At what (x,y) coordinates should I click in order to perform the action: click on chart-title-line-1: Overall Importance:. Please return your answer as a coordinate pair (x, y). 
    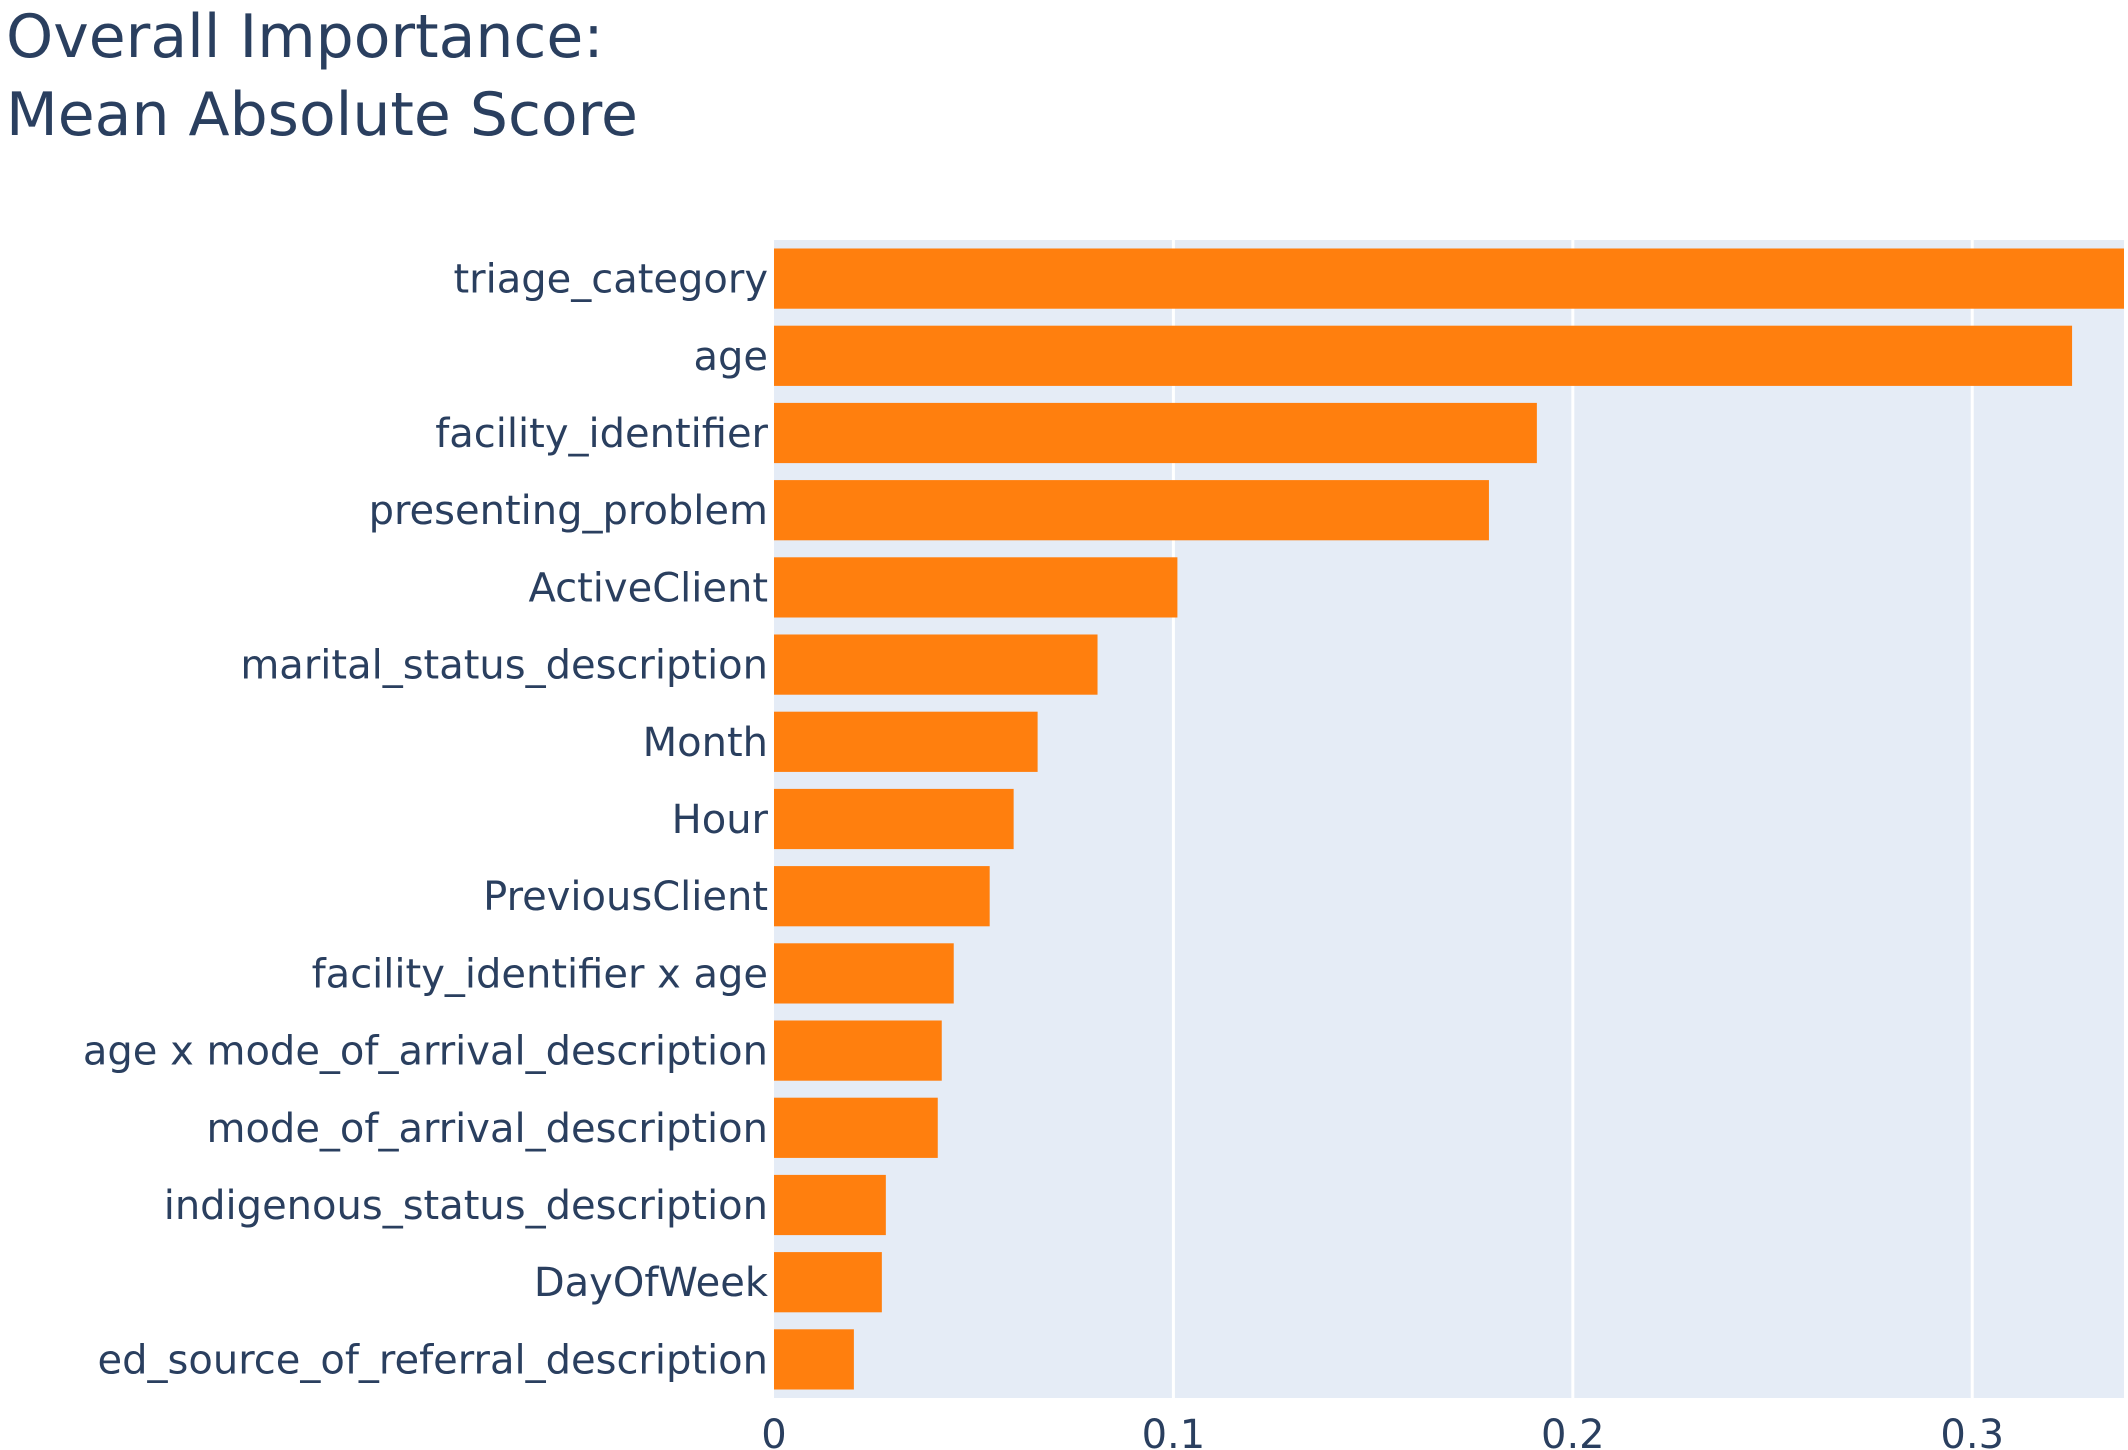
    Looking at the image, I should click on (305, 37).